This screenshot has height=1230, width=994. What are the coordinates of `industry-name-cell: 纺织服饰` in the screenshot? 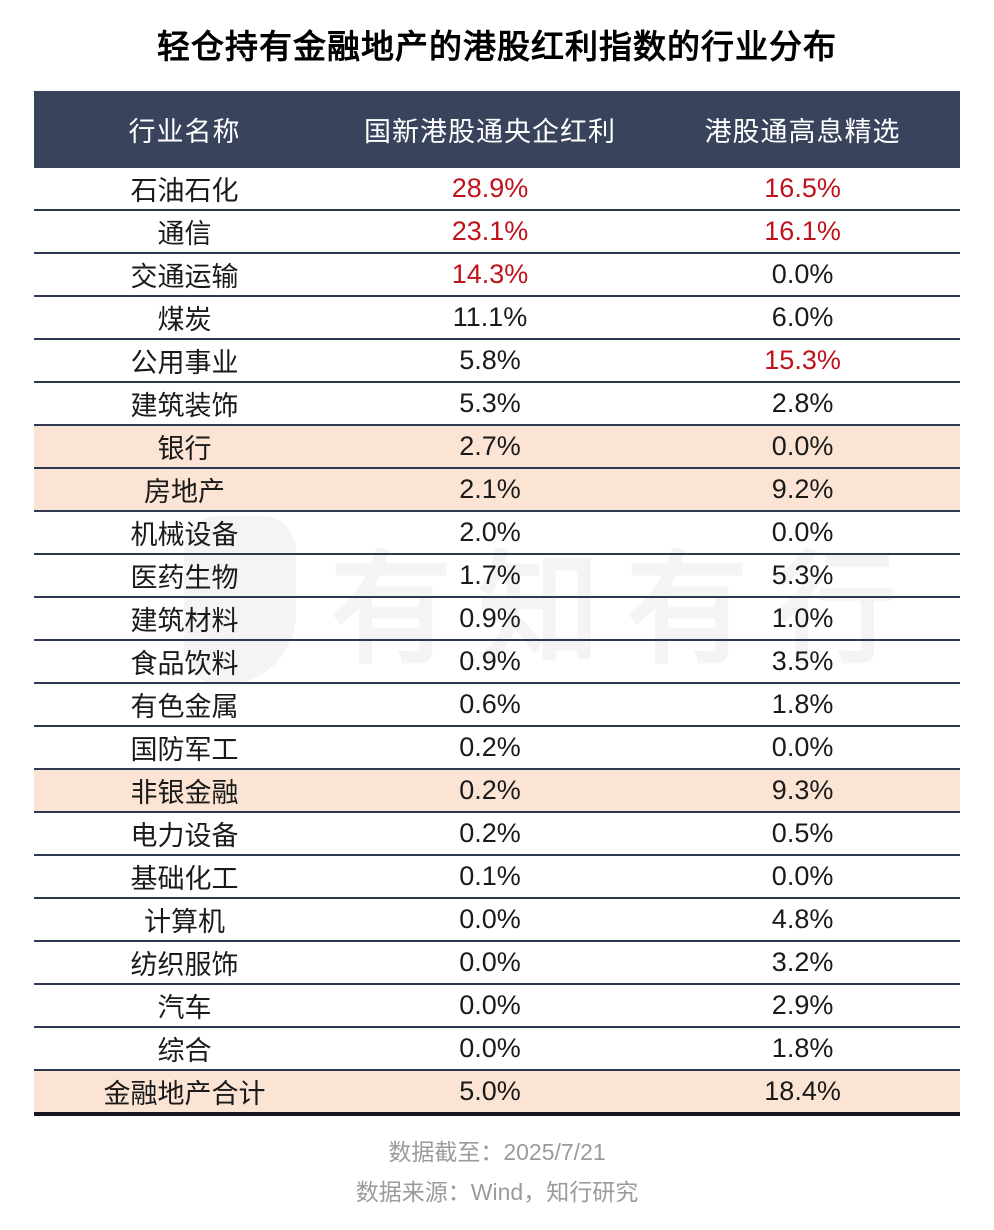 It's located at (184, 962).